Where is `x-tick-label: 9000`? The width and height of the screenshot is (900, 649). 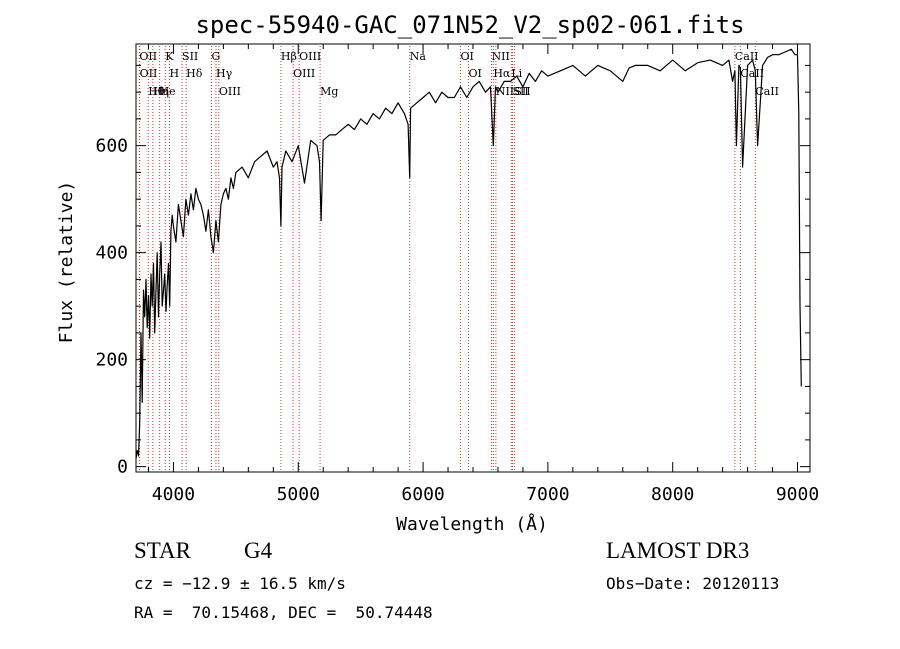
x-tick-label: 9000 is located at coordinates (797, 494).